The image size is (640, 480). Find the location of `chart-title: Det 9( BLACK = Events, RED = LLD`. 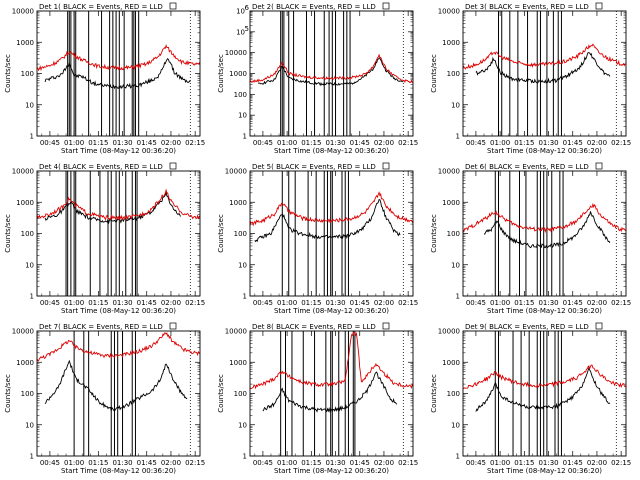

chart-title: Det 9( BLACK = Events, RED = LLD is located at coordinates (527, 327).